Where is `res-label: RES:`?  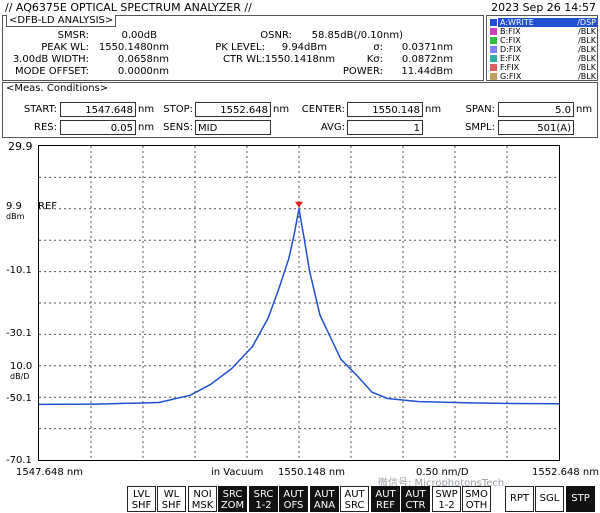
res-label: RES: is located at coordinates (45, 127).